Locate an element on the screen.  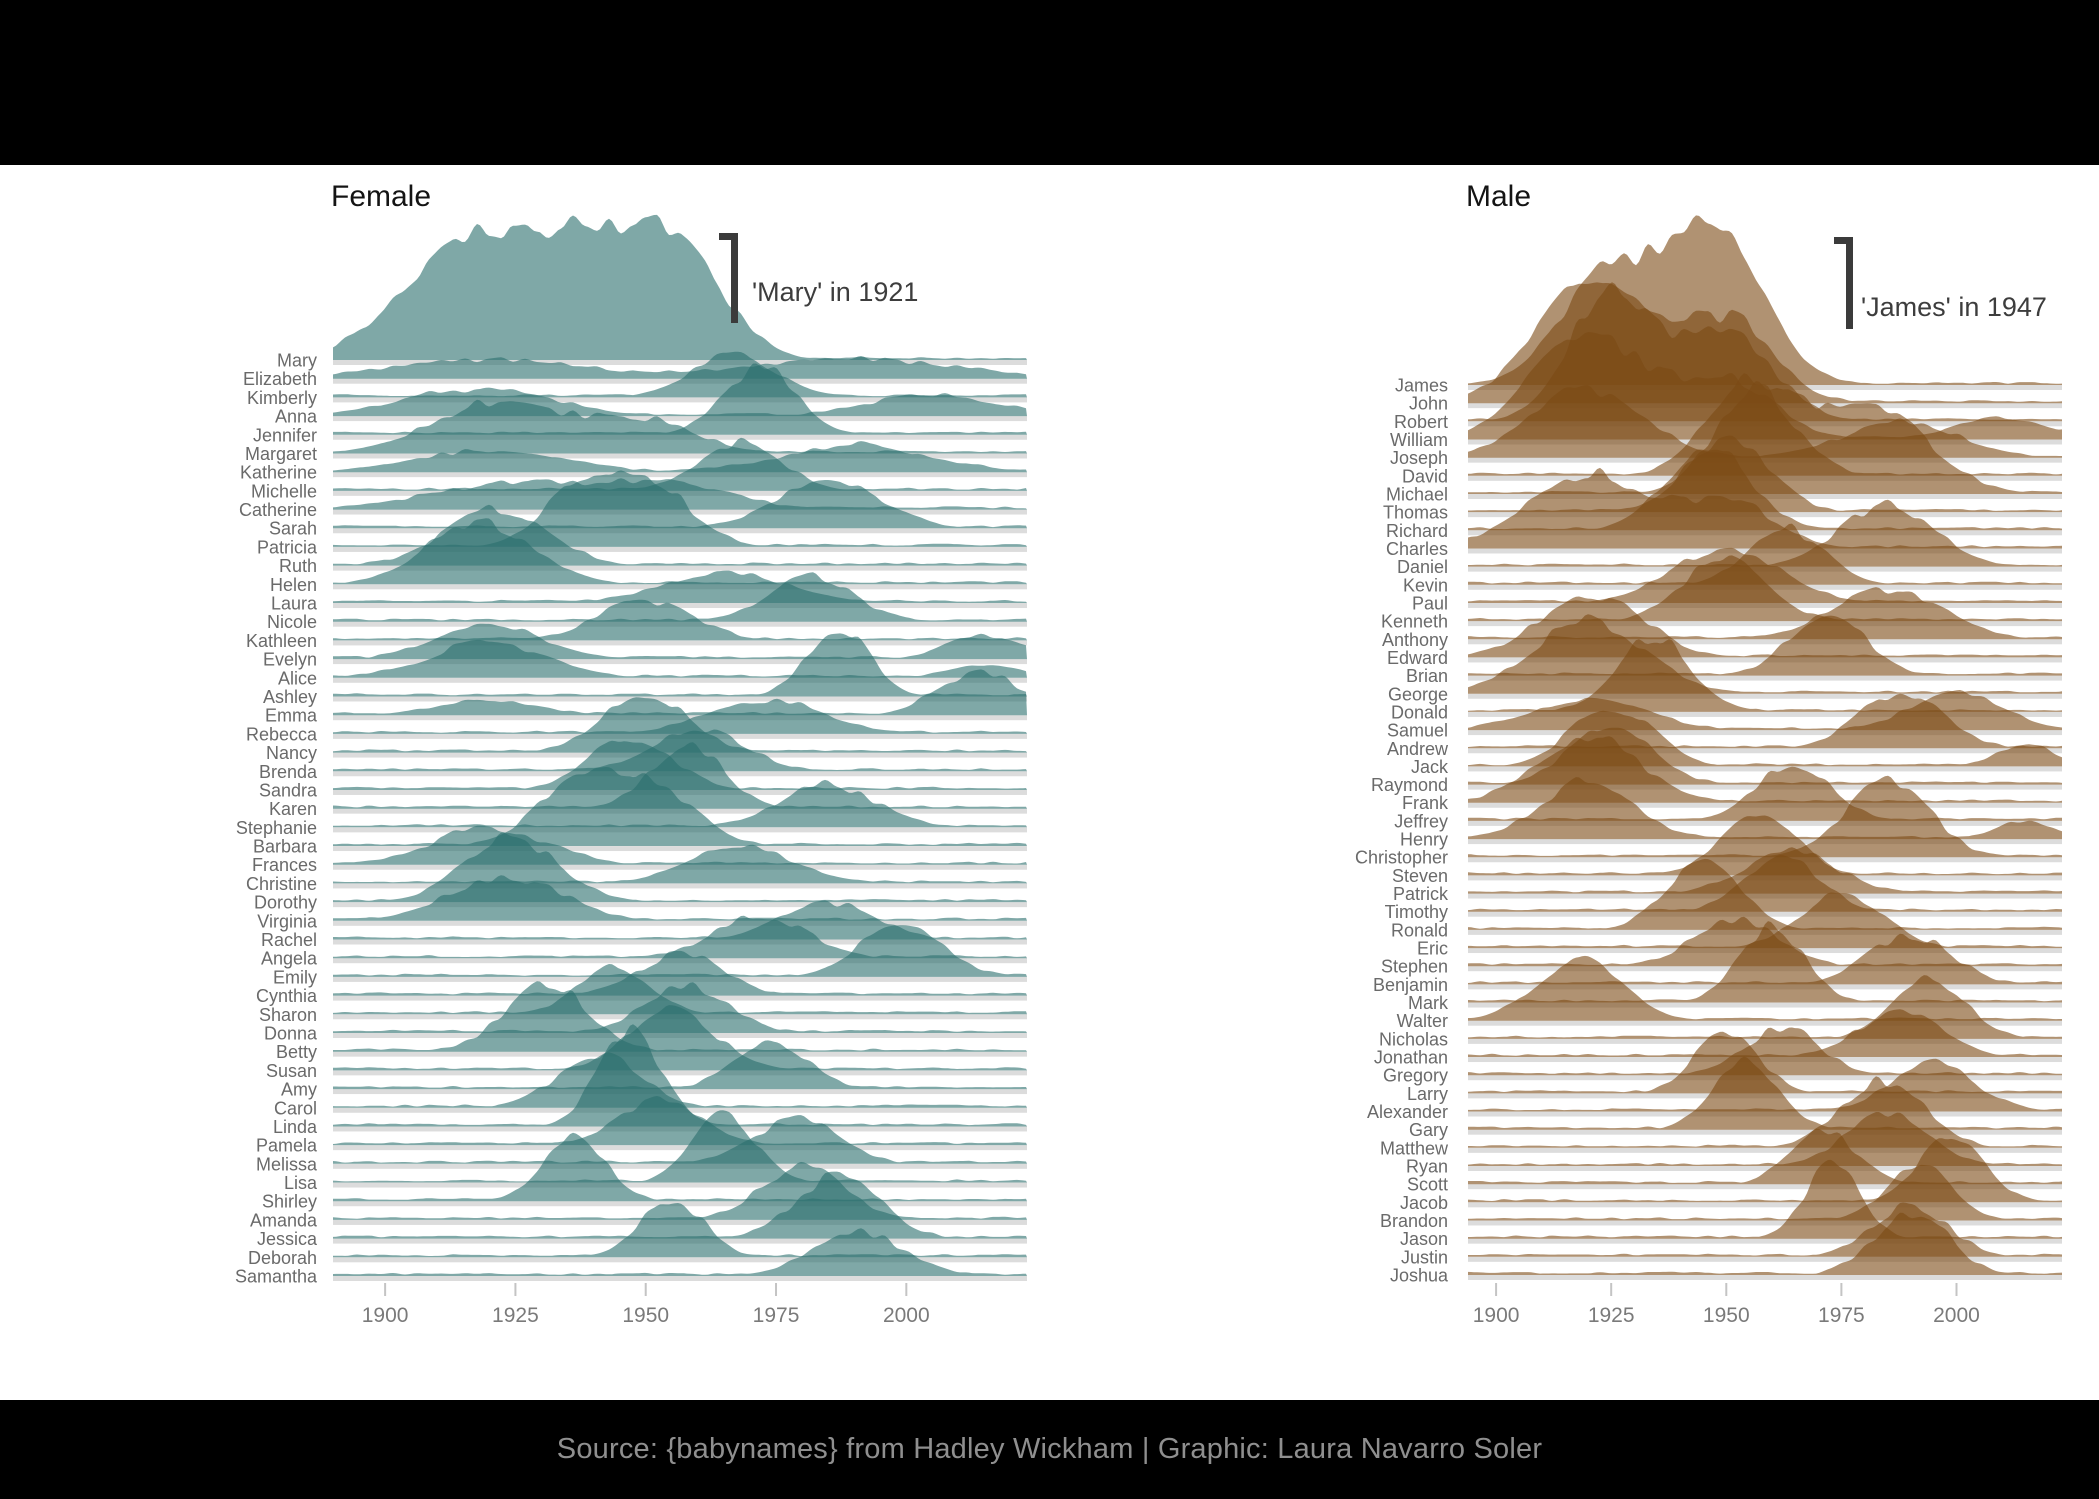
ridge-Rebecca is located at coordinates (680, 716).